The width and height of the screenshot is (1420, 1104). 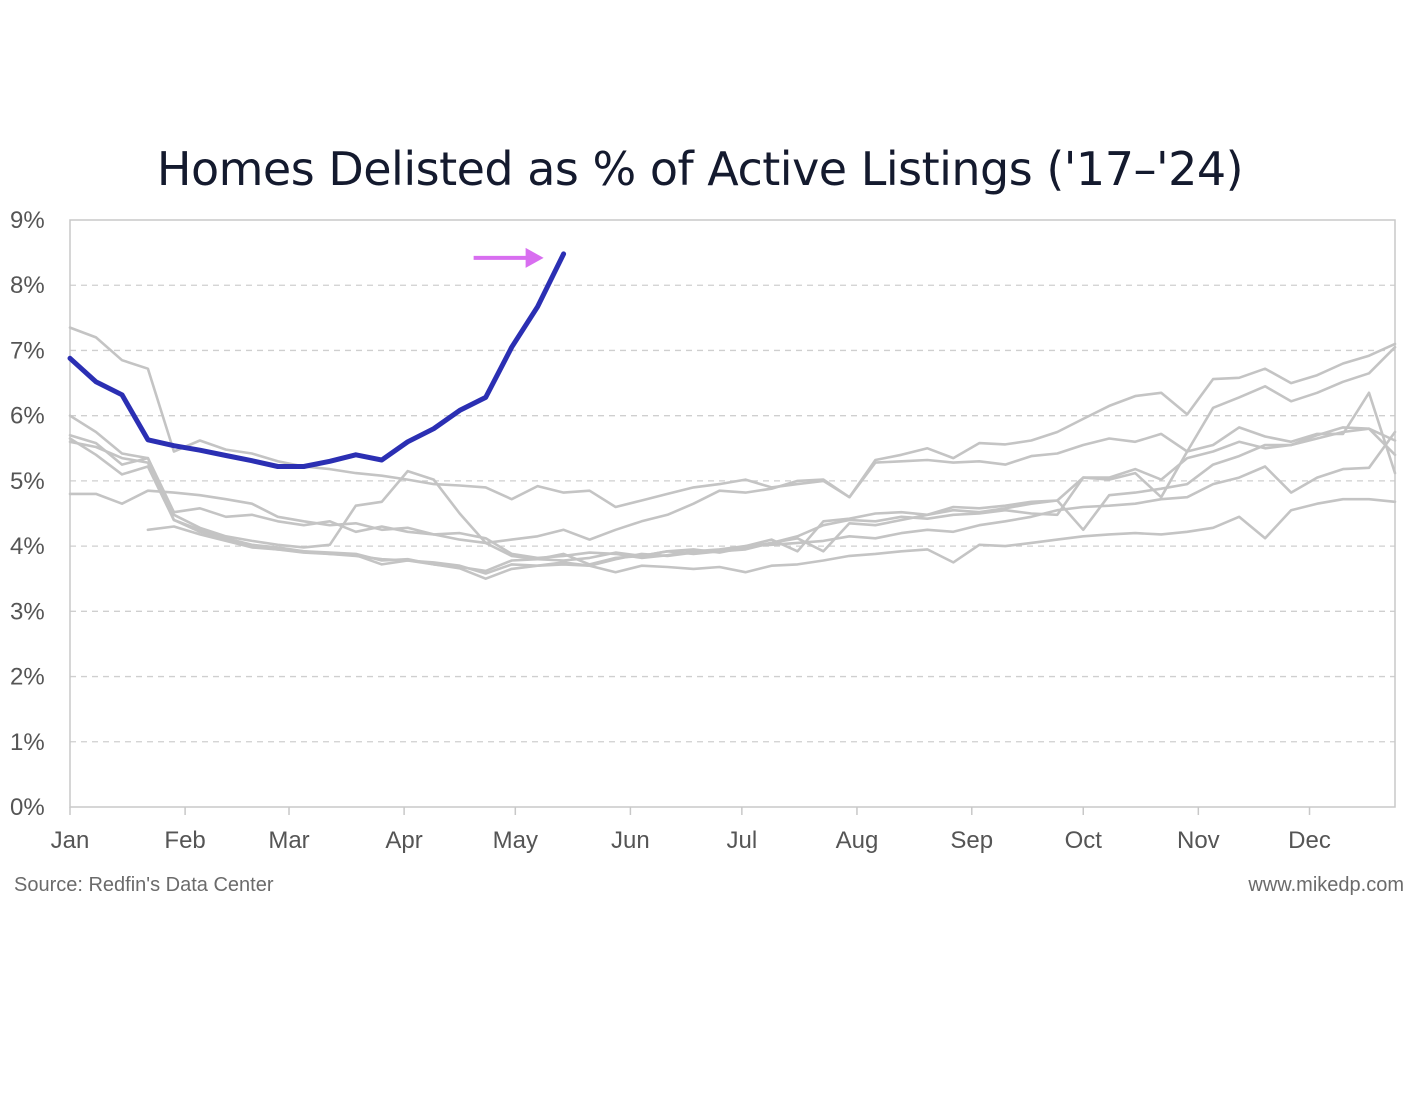 I want to click on x-tick-label: Mar, so click(x=288, y=840).